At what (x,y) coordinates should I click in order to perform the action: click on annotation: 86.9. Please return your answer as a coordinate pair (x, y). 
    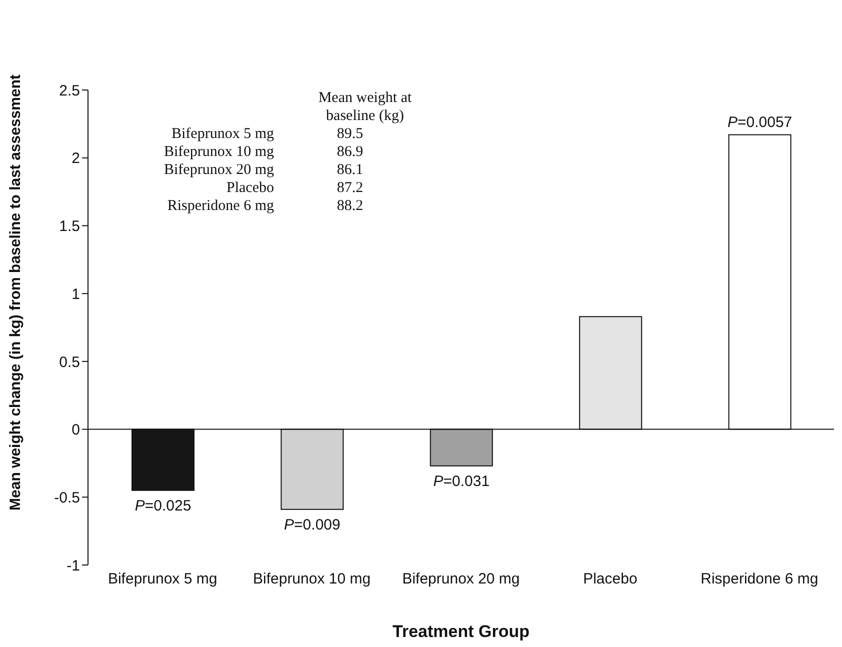
    Looking at the image, I should click on (350, 152).